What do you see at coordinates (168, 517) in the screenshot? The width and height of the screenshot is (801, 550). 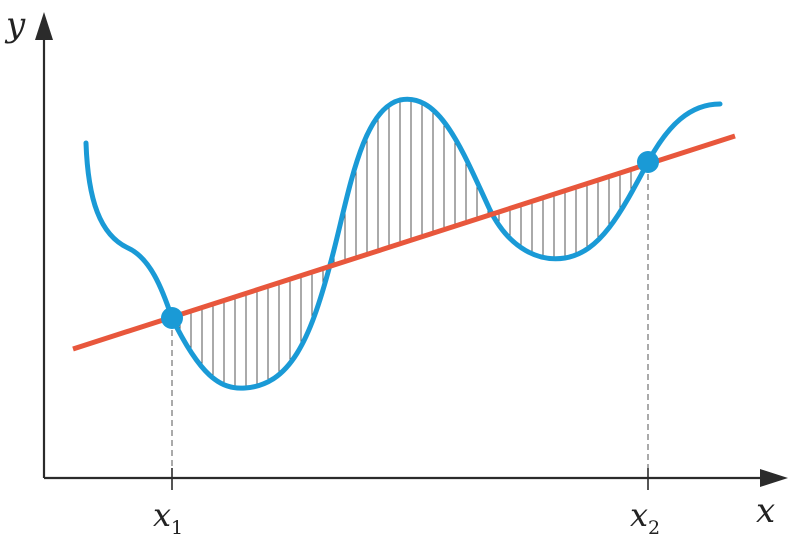 I see `x1-label: x1` at bounding box center [168, 517].